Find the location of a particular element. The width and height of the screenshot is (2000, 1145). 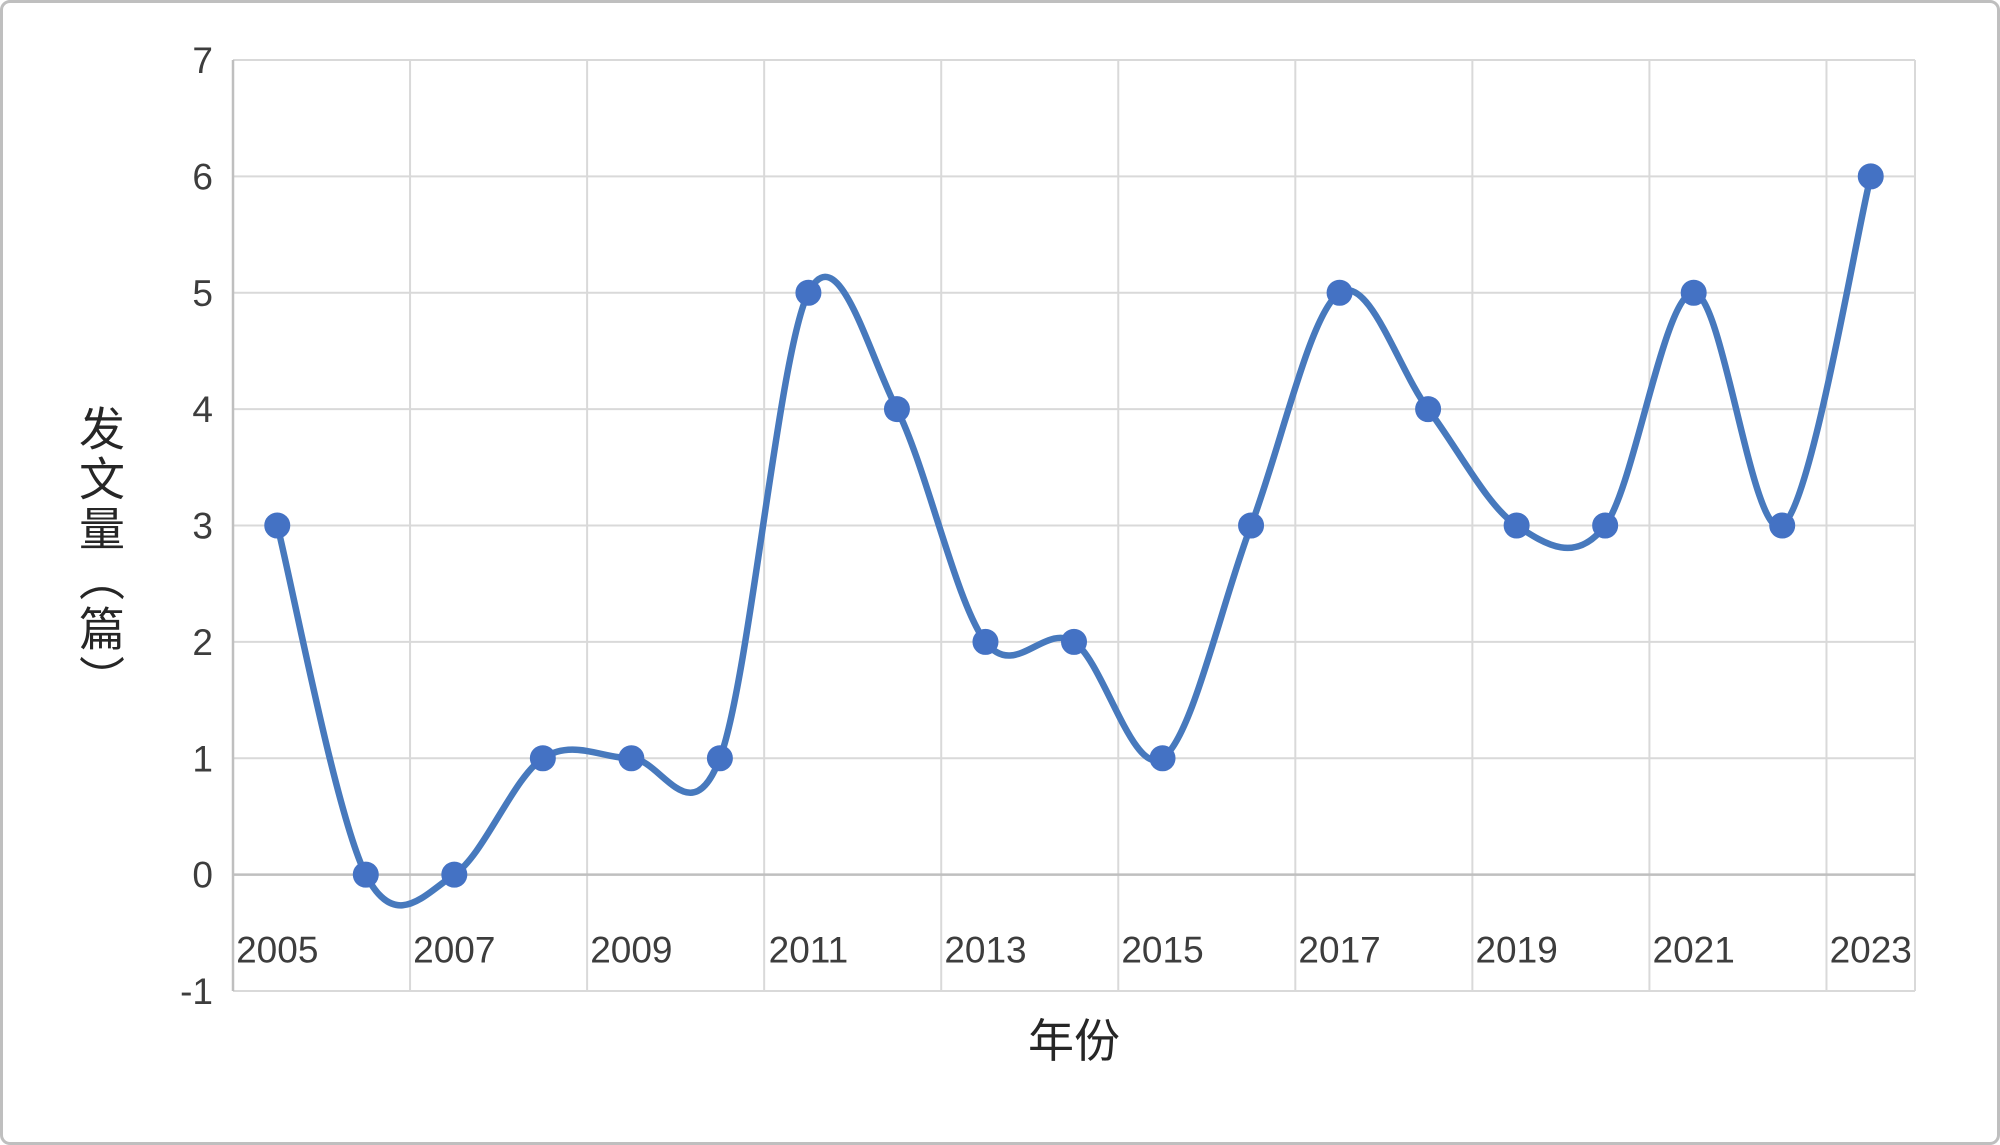

y-tick-label: 2 is located at coordinates (202, 642).